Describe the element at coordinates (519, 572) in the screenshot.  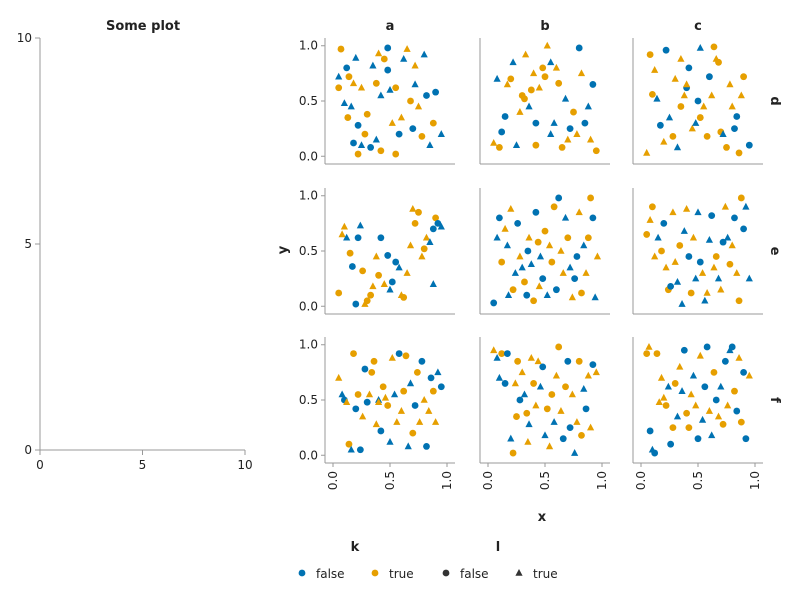
I see `legend-marker-swatch-triangle` at that location.